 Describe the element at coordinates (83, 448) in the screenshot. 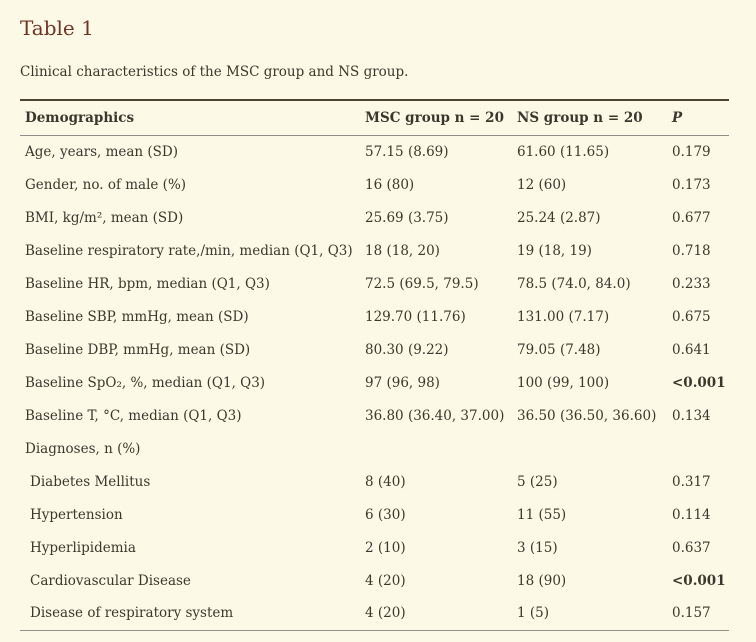

I see `cell-label: Diagnoses, n (%)` at that location.